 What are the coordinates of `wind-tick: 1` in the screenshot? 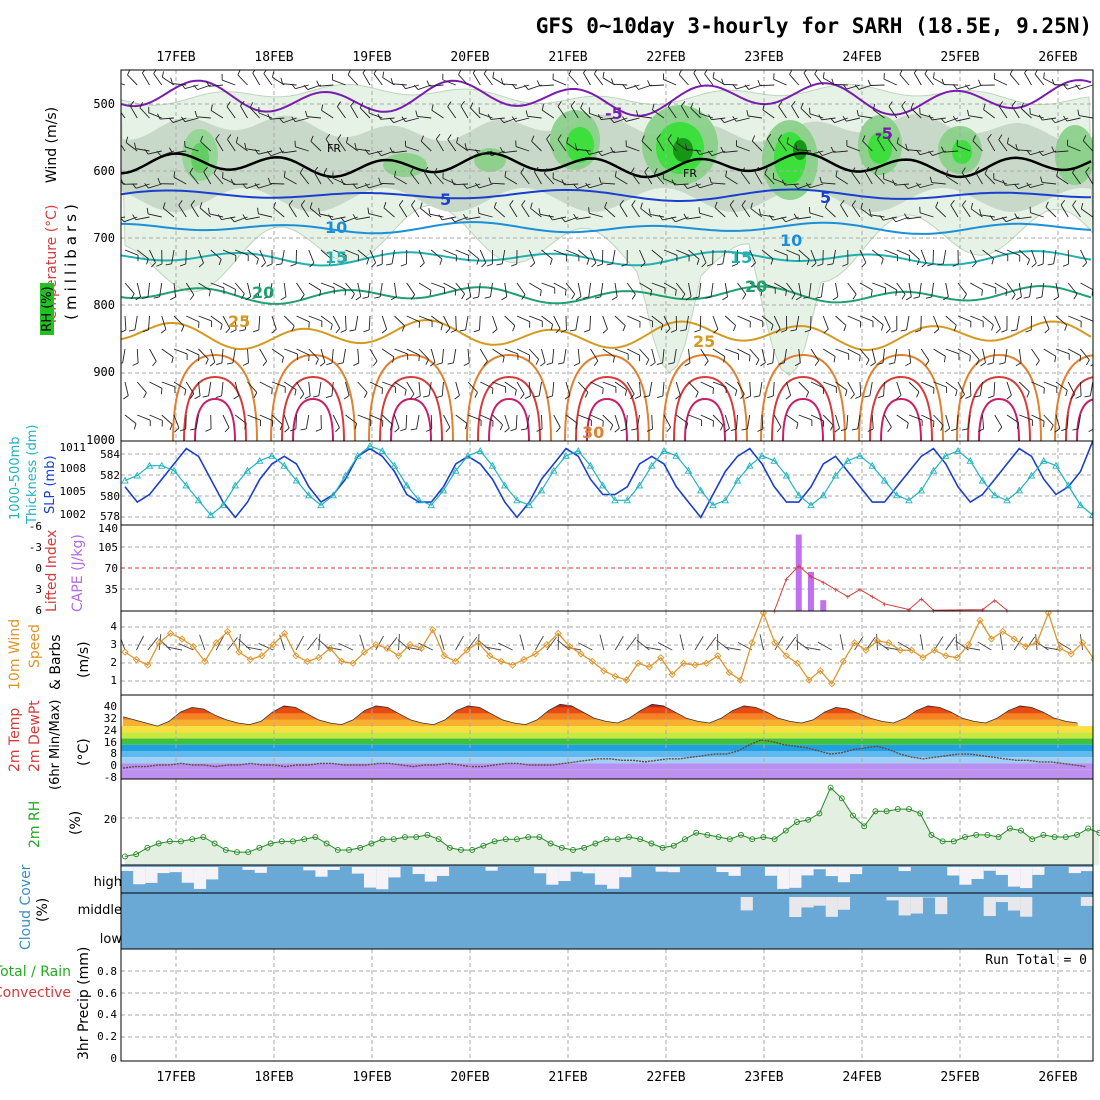 It's located at (113, 680).